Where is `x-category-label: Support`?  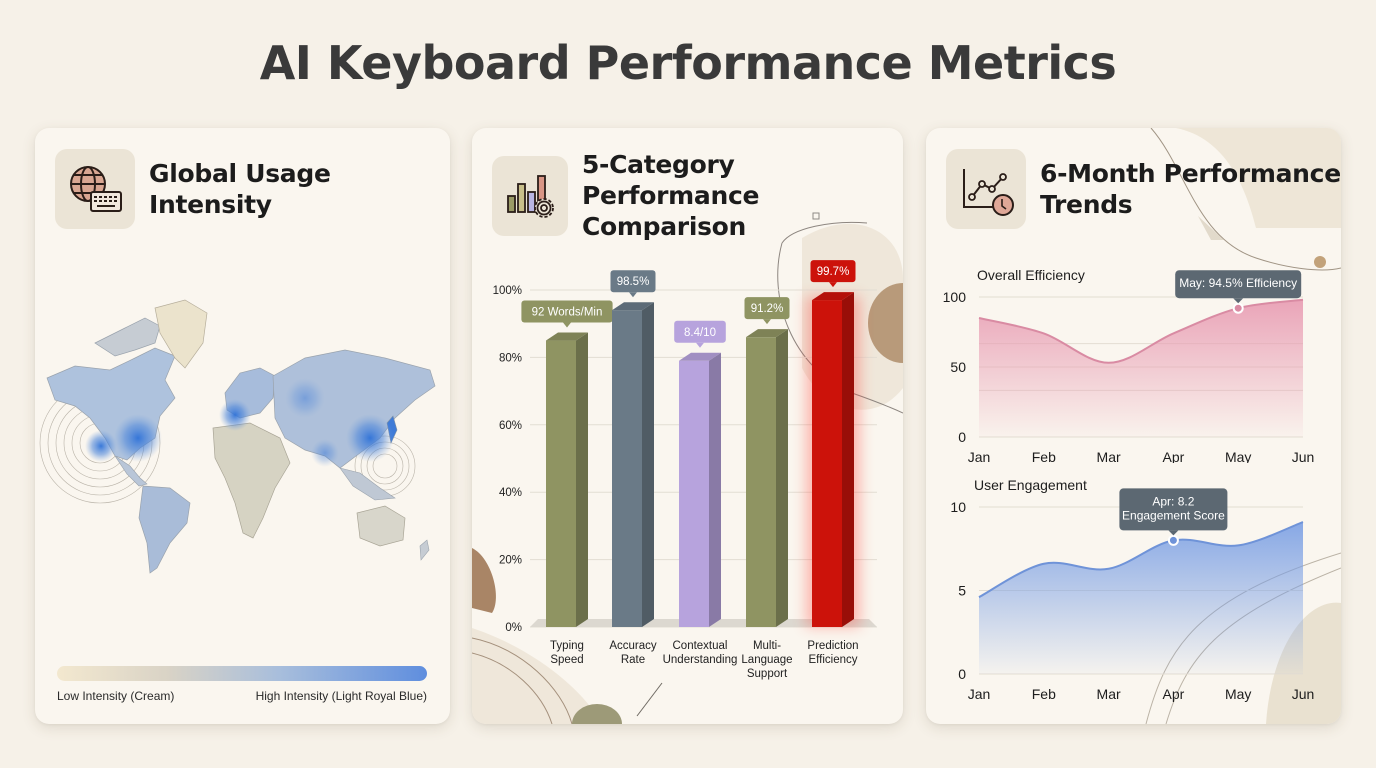
x-category-label: Support is located at coordinates (767, 674).